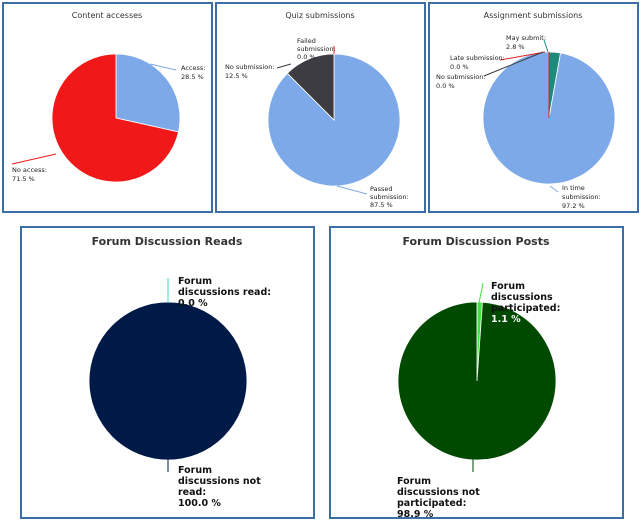  I want to click on chart-title: Quiz submissions, so click(319, 15).